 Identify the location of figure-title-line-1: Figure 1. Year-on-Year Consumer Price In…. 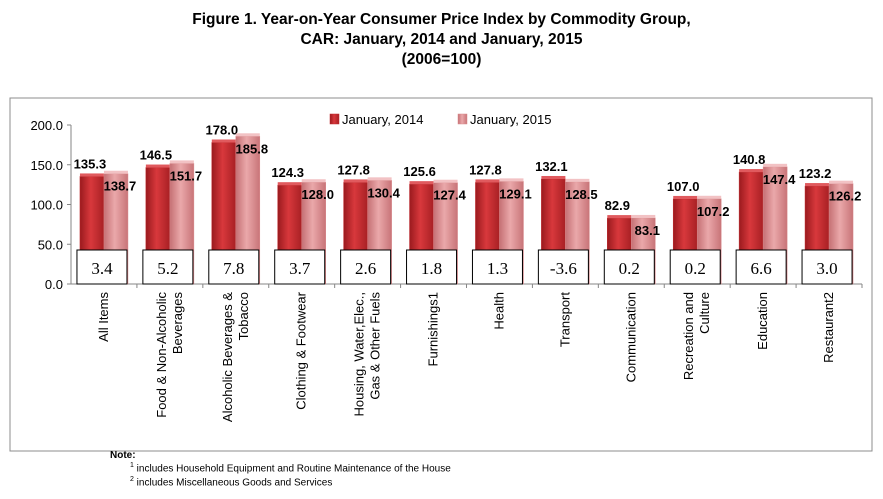
(441, 19).